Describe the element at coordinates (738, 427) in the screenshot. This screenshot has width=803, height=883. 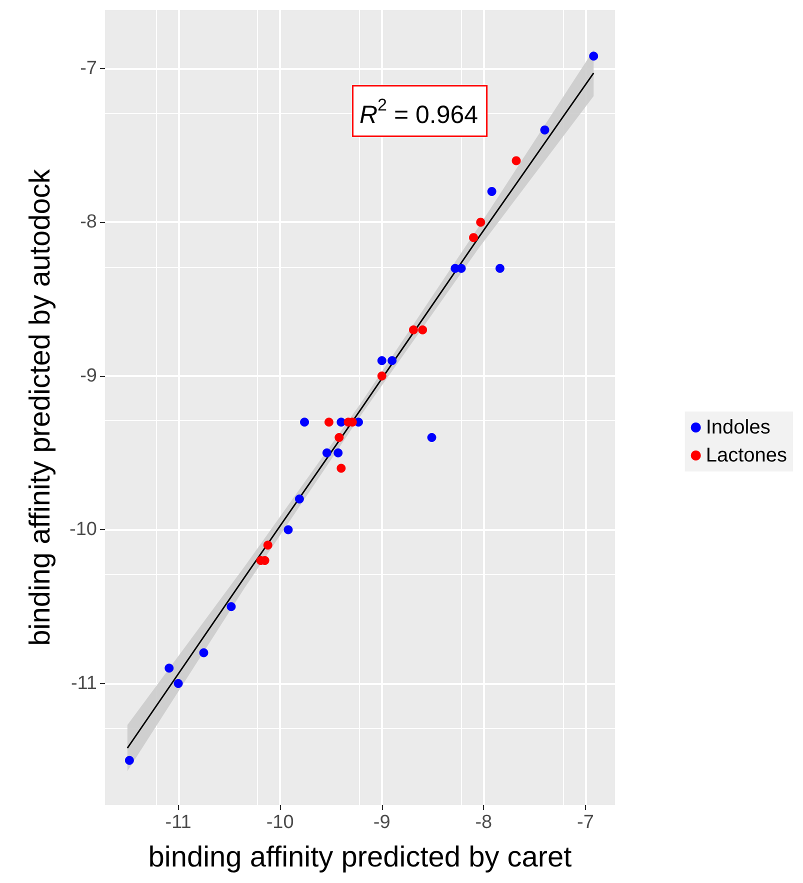
I see `legend-label: Indoles` at that location.